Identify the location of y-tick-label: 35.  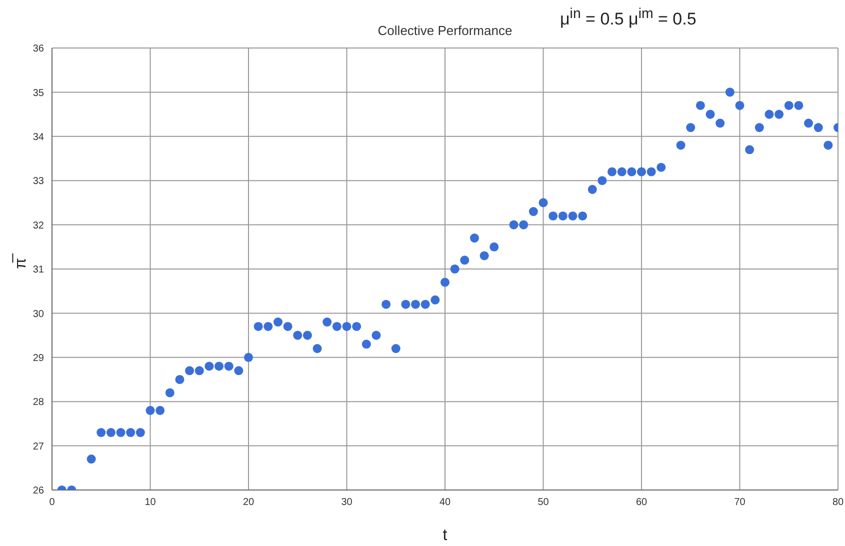
(38, 93).